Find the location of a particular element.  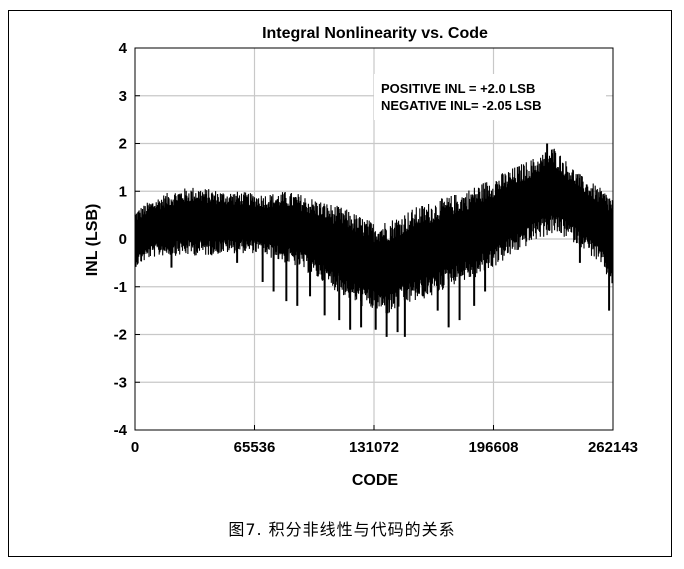

y-tick-label: 1 is located at coordinates (123, 191).